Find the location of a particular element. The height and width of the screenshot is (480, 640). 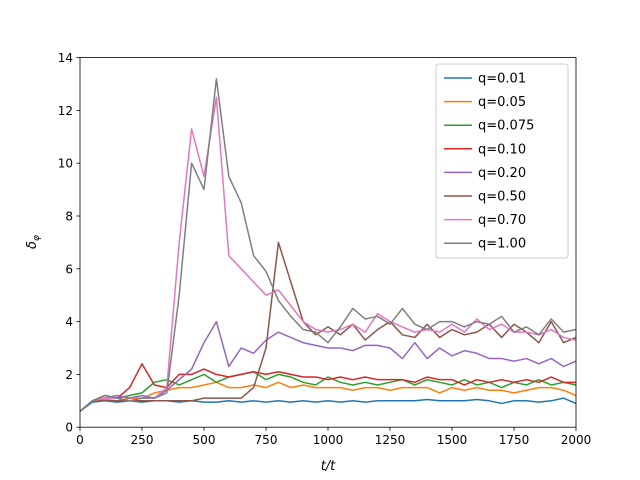

y-tick-label: 12 is located at coordinates (65, 111).